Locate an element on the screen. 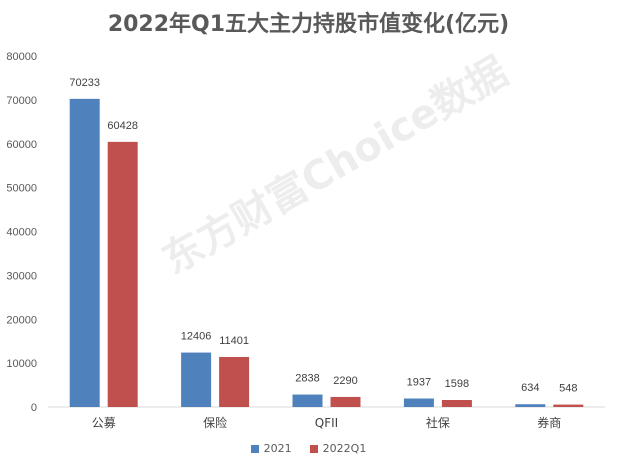  y-tick-label: 60000 is located at coordinates (21, 145).